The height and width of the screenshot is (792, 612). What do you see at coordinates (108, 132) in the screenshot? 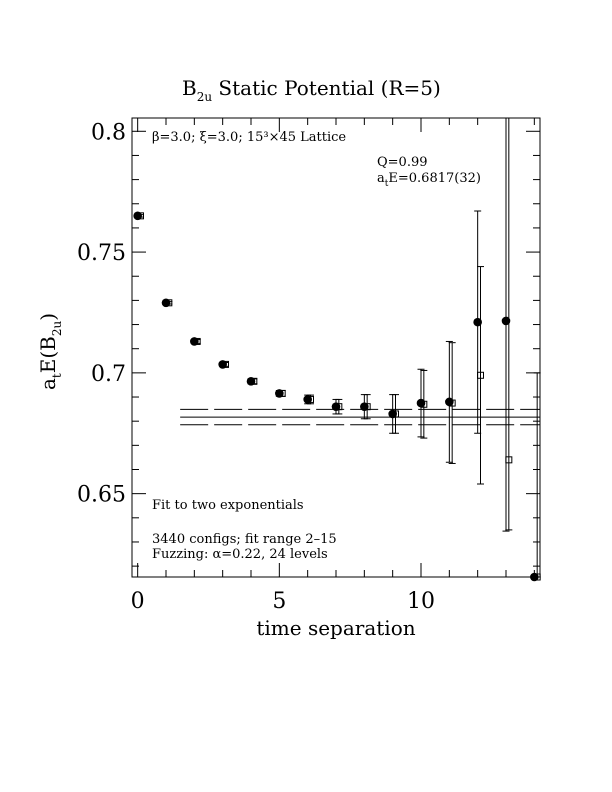
I see `y-tick-label: 0.8` at bounding box center [108, 132].